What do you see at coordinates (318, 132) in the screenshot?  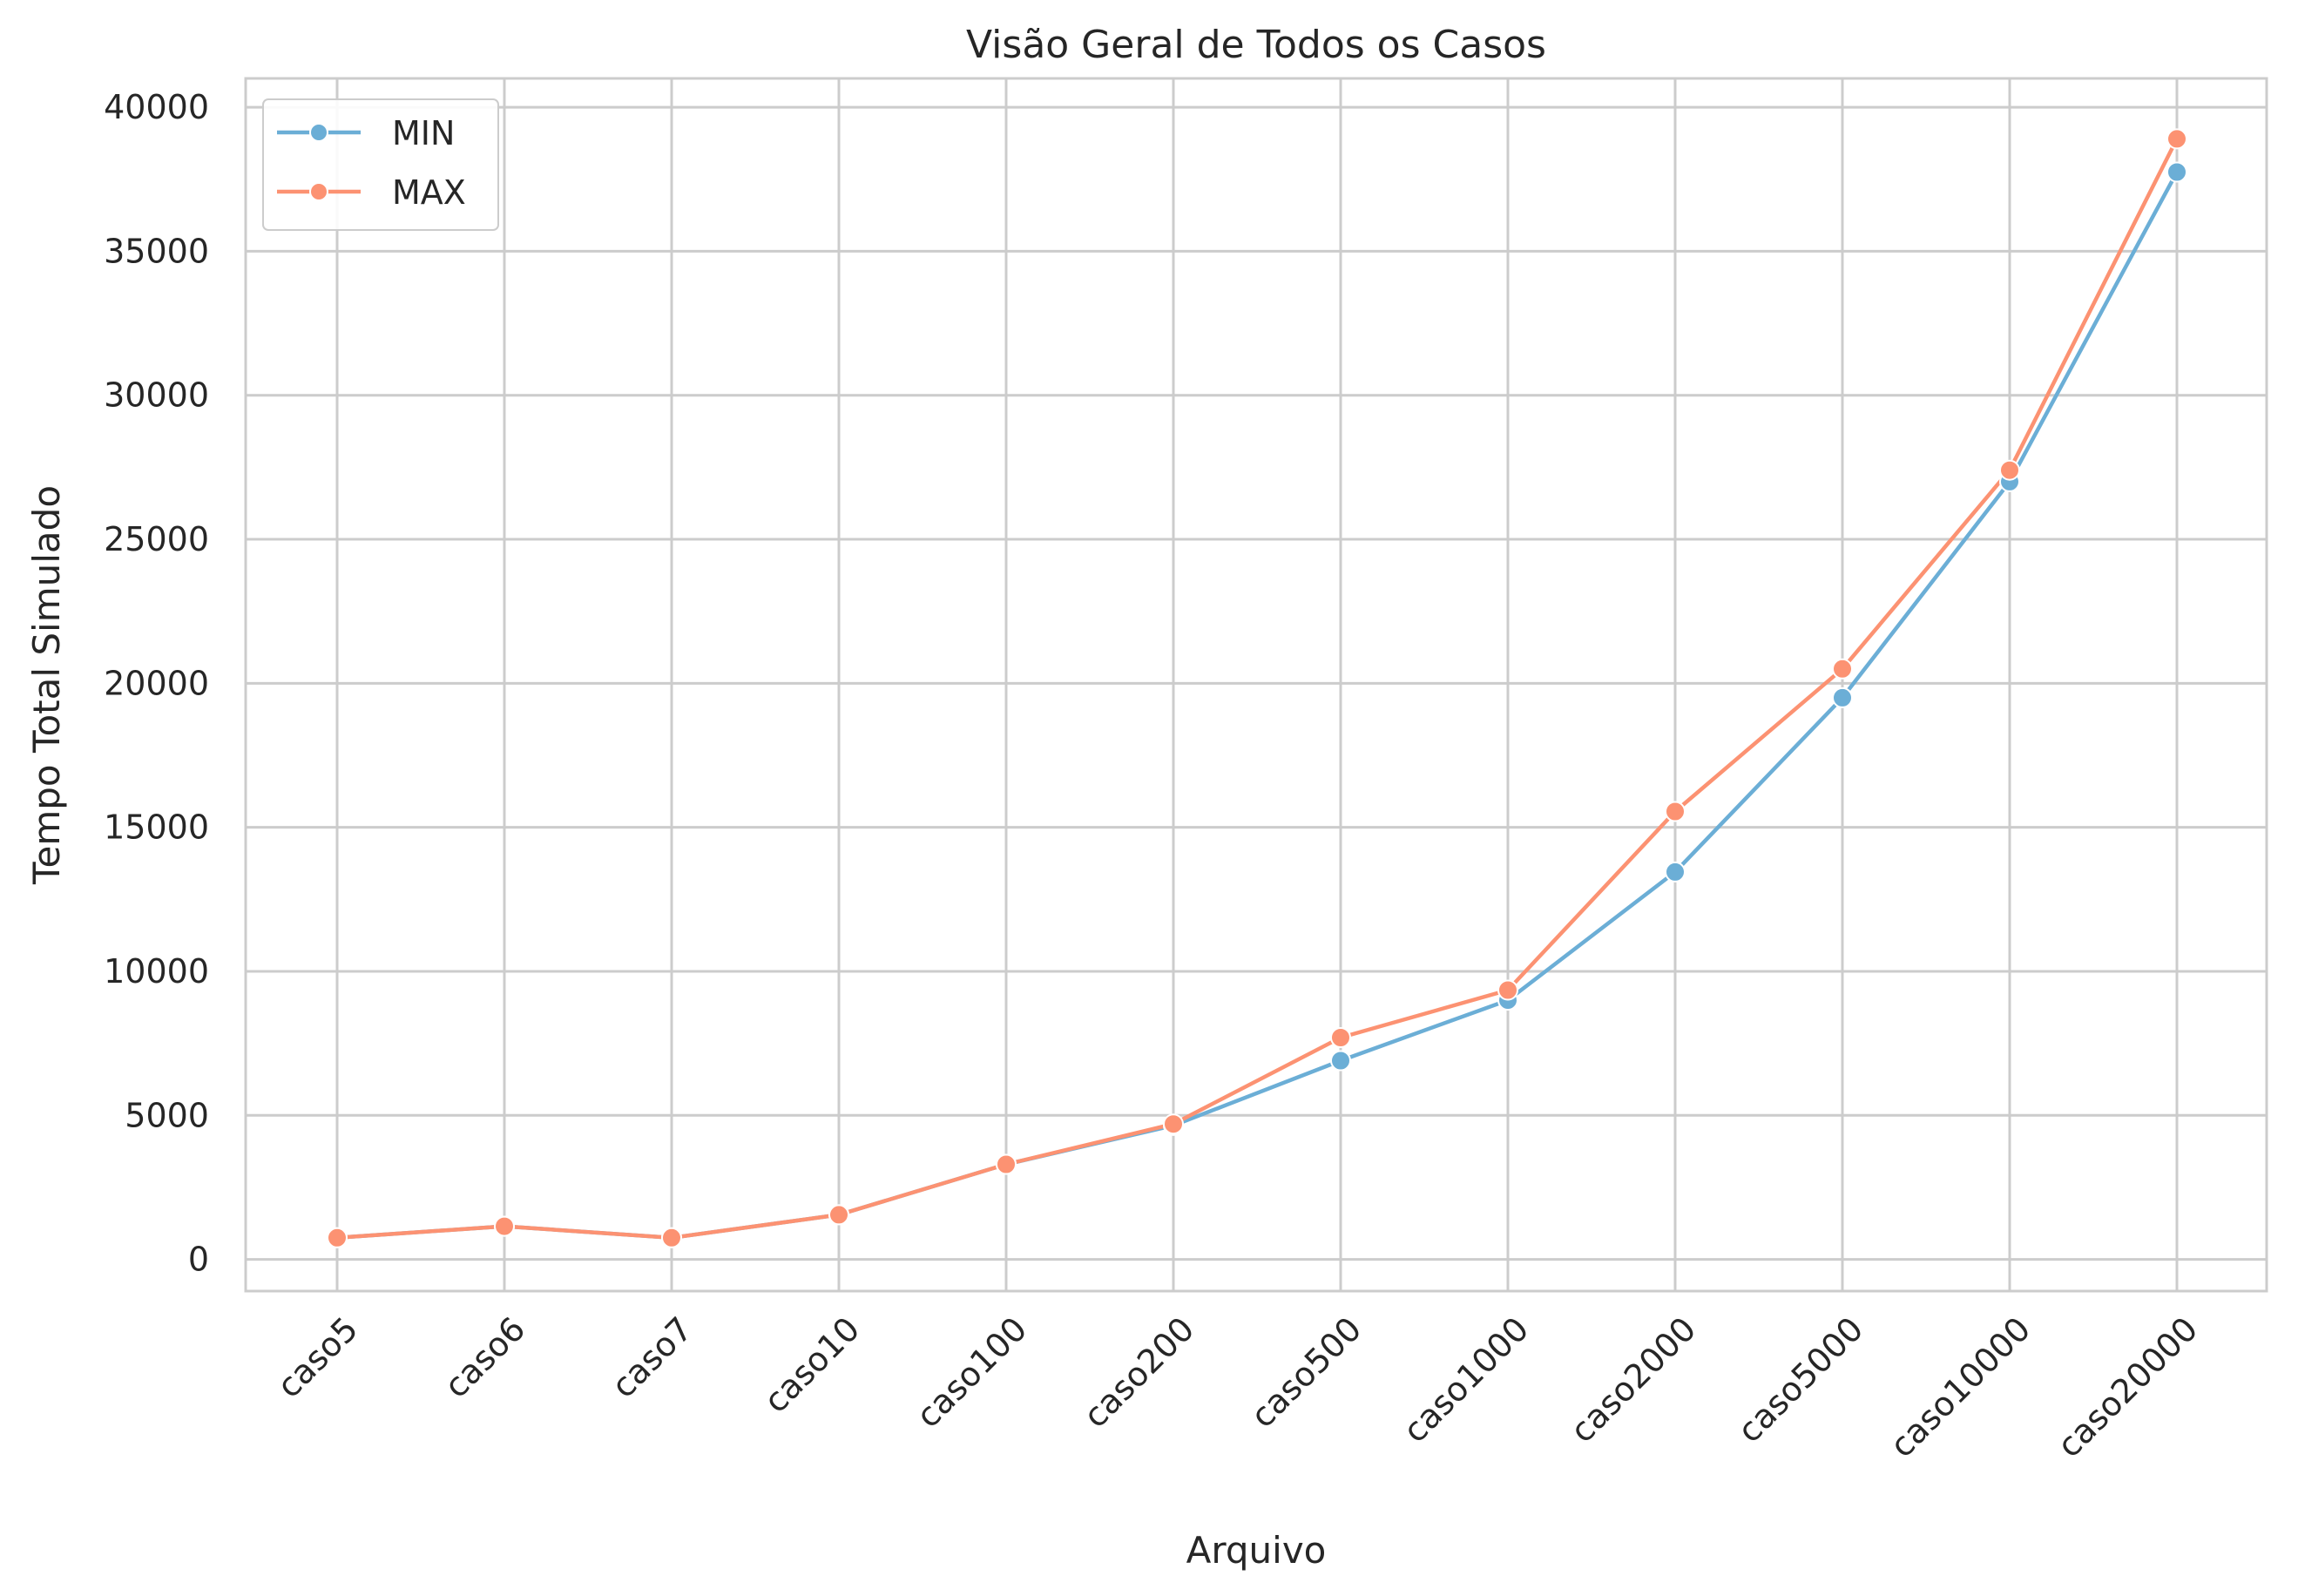 I see `legend-marker-min` at bounding box center [318, 132].